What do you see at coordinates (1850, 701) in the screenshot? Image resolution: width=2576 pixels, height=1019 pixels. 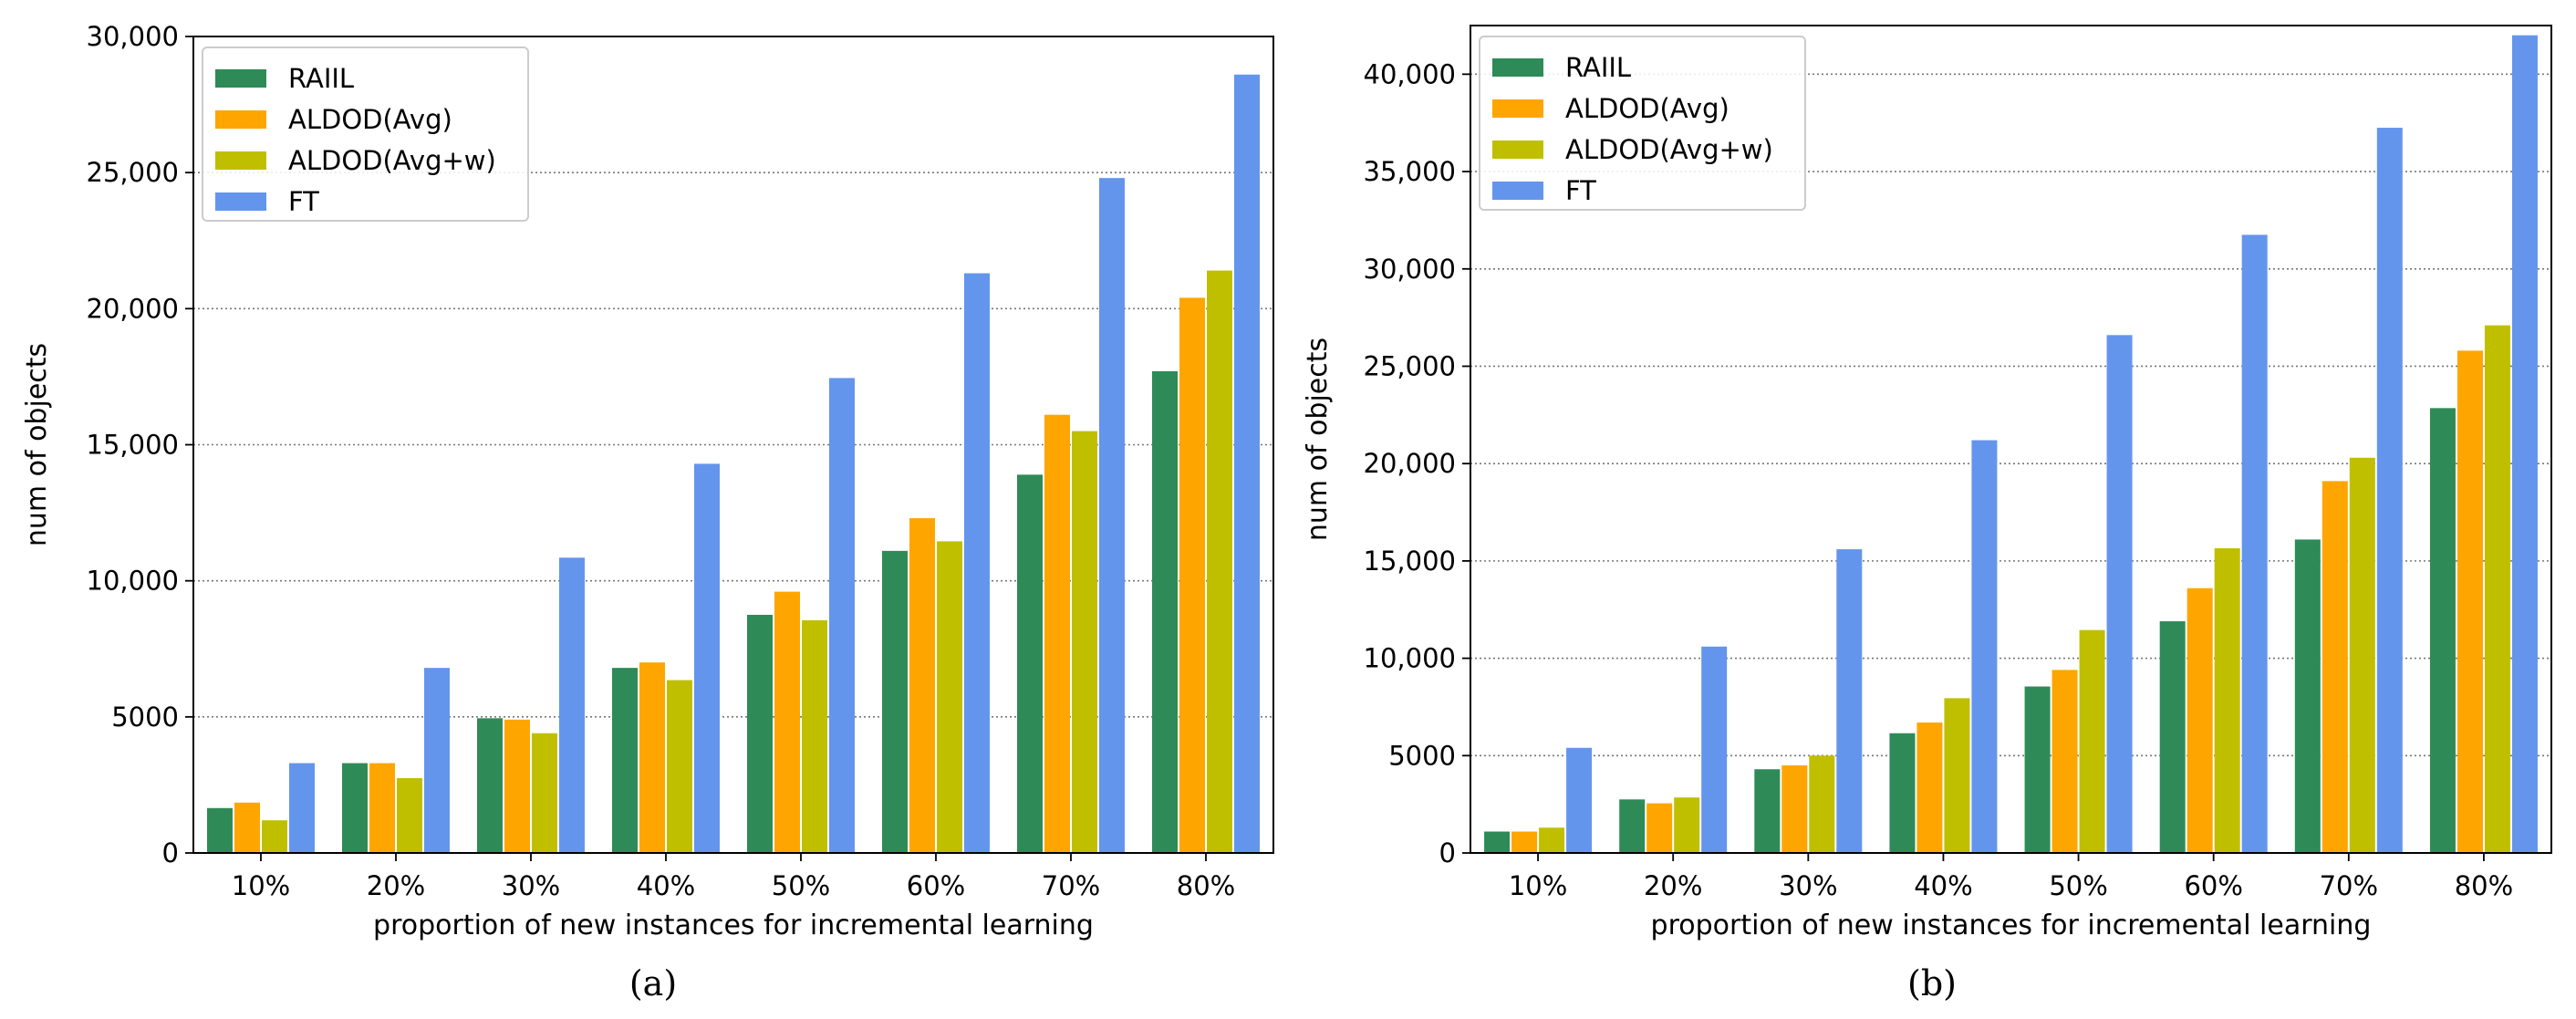 I see `bar-ft-30pct` at bounding box center [1850, 701].